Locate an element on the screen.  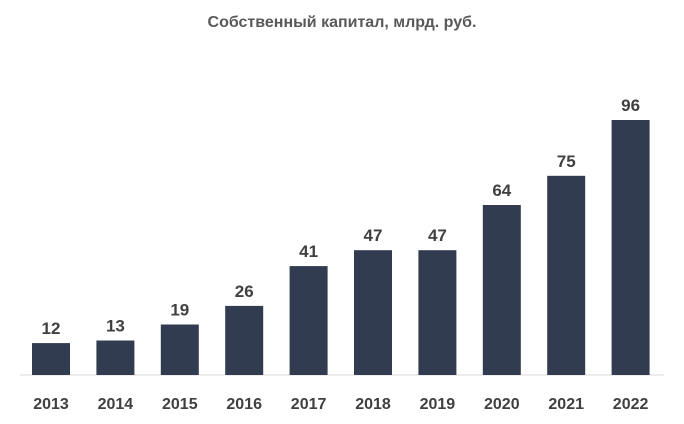
bar-2017 is located at coordinates (308, 320).